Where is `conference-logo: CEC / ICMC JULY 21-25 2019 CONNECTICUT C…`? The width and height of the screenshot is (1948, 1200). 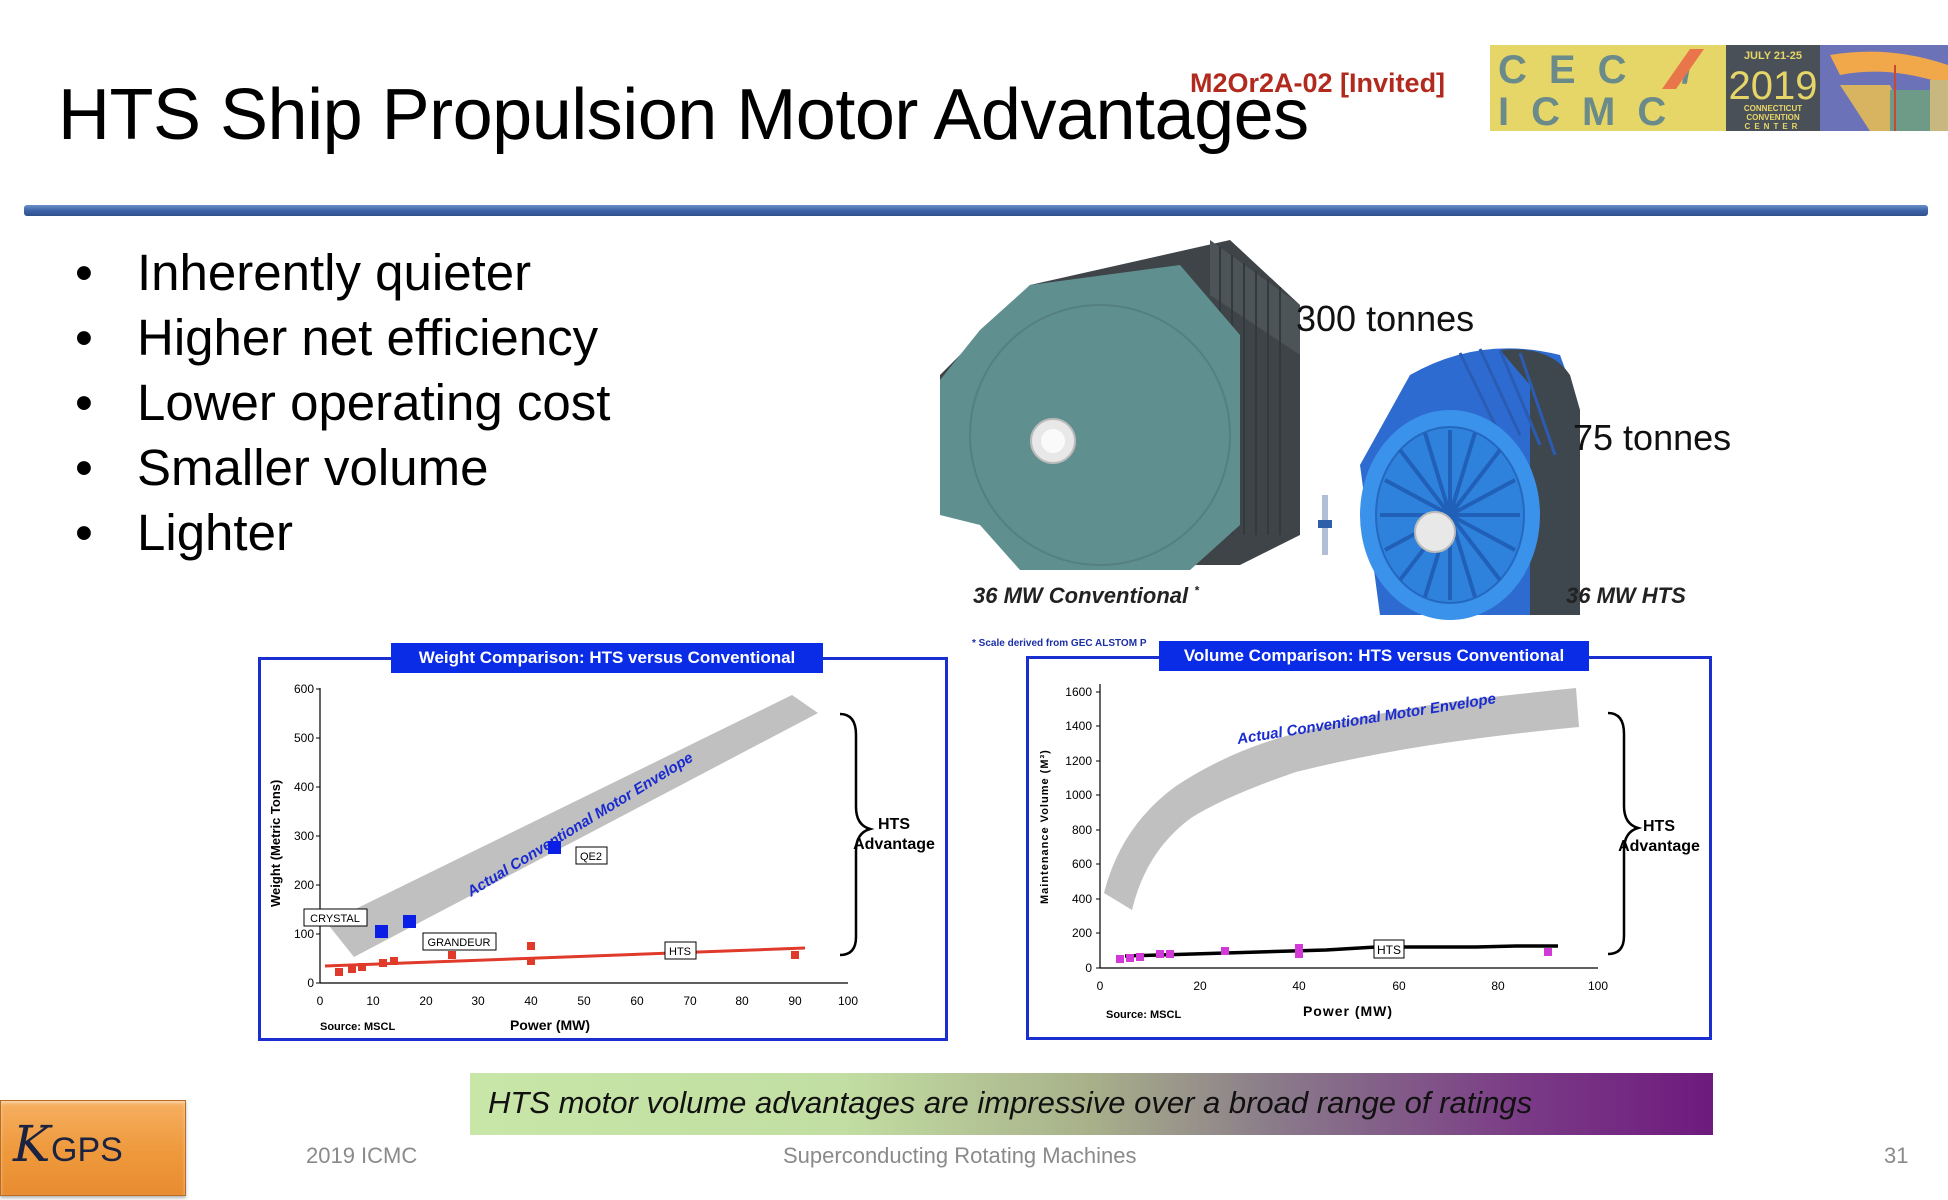
conference-logo: CEC / ICMC JULY 21-25 2019 CONNECTICUT C… is located at coordinates (1719, 88).